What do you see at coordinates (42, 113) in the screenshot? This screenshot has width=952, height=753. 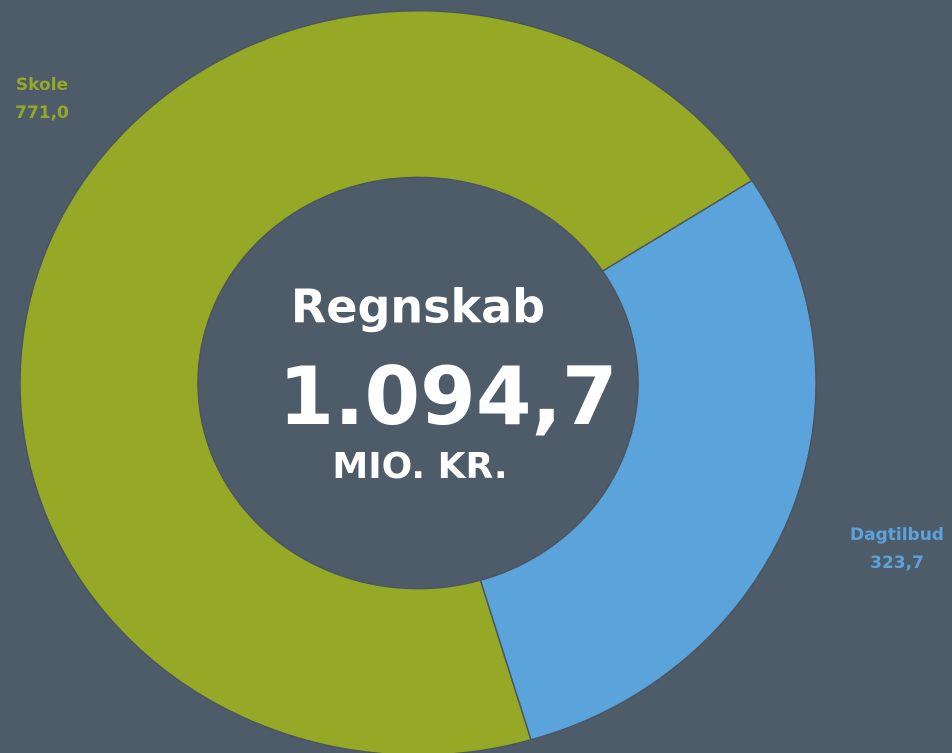 I see `segment-value-label: 771,0` at bounding box center [42, 113].